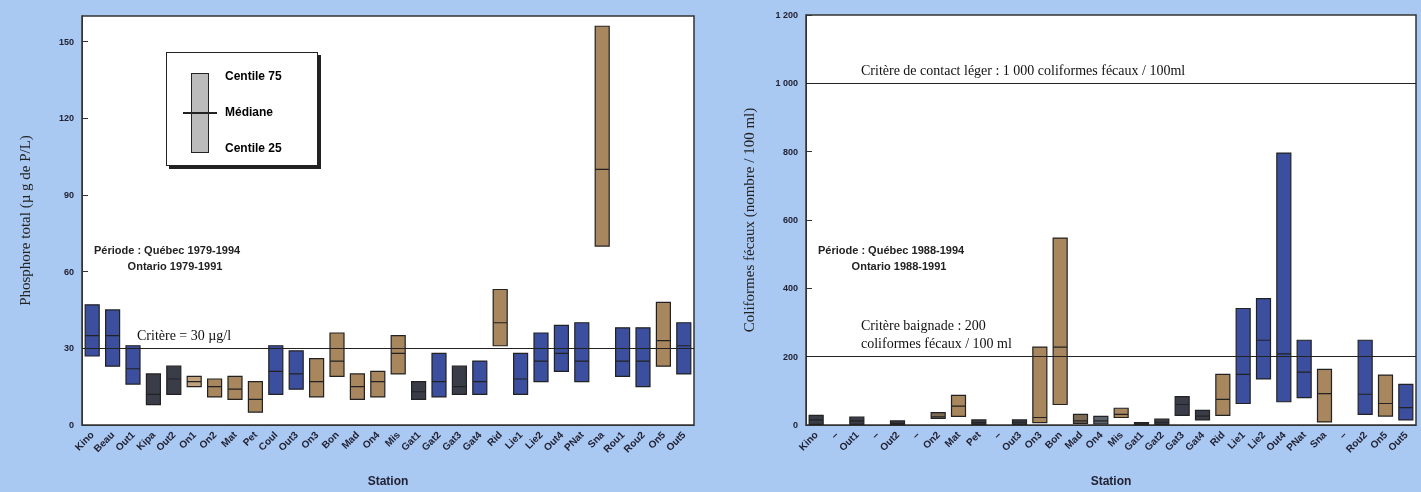 This screenshot has height=492, width=1421. What do you see at coordinates (790, 151) in the screenshot?
I see `y-tick-label: 800` at bounding box center [790, 151].